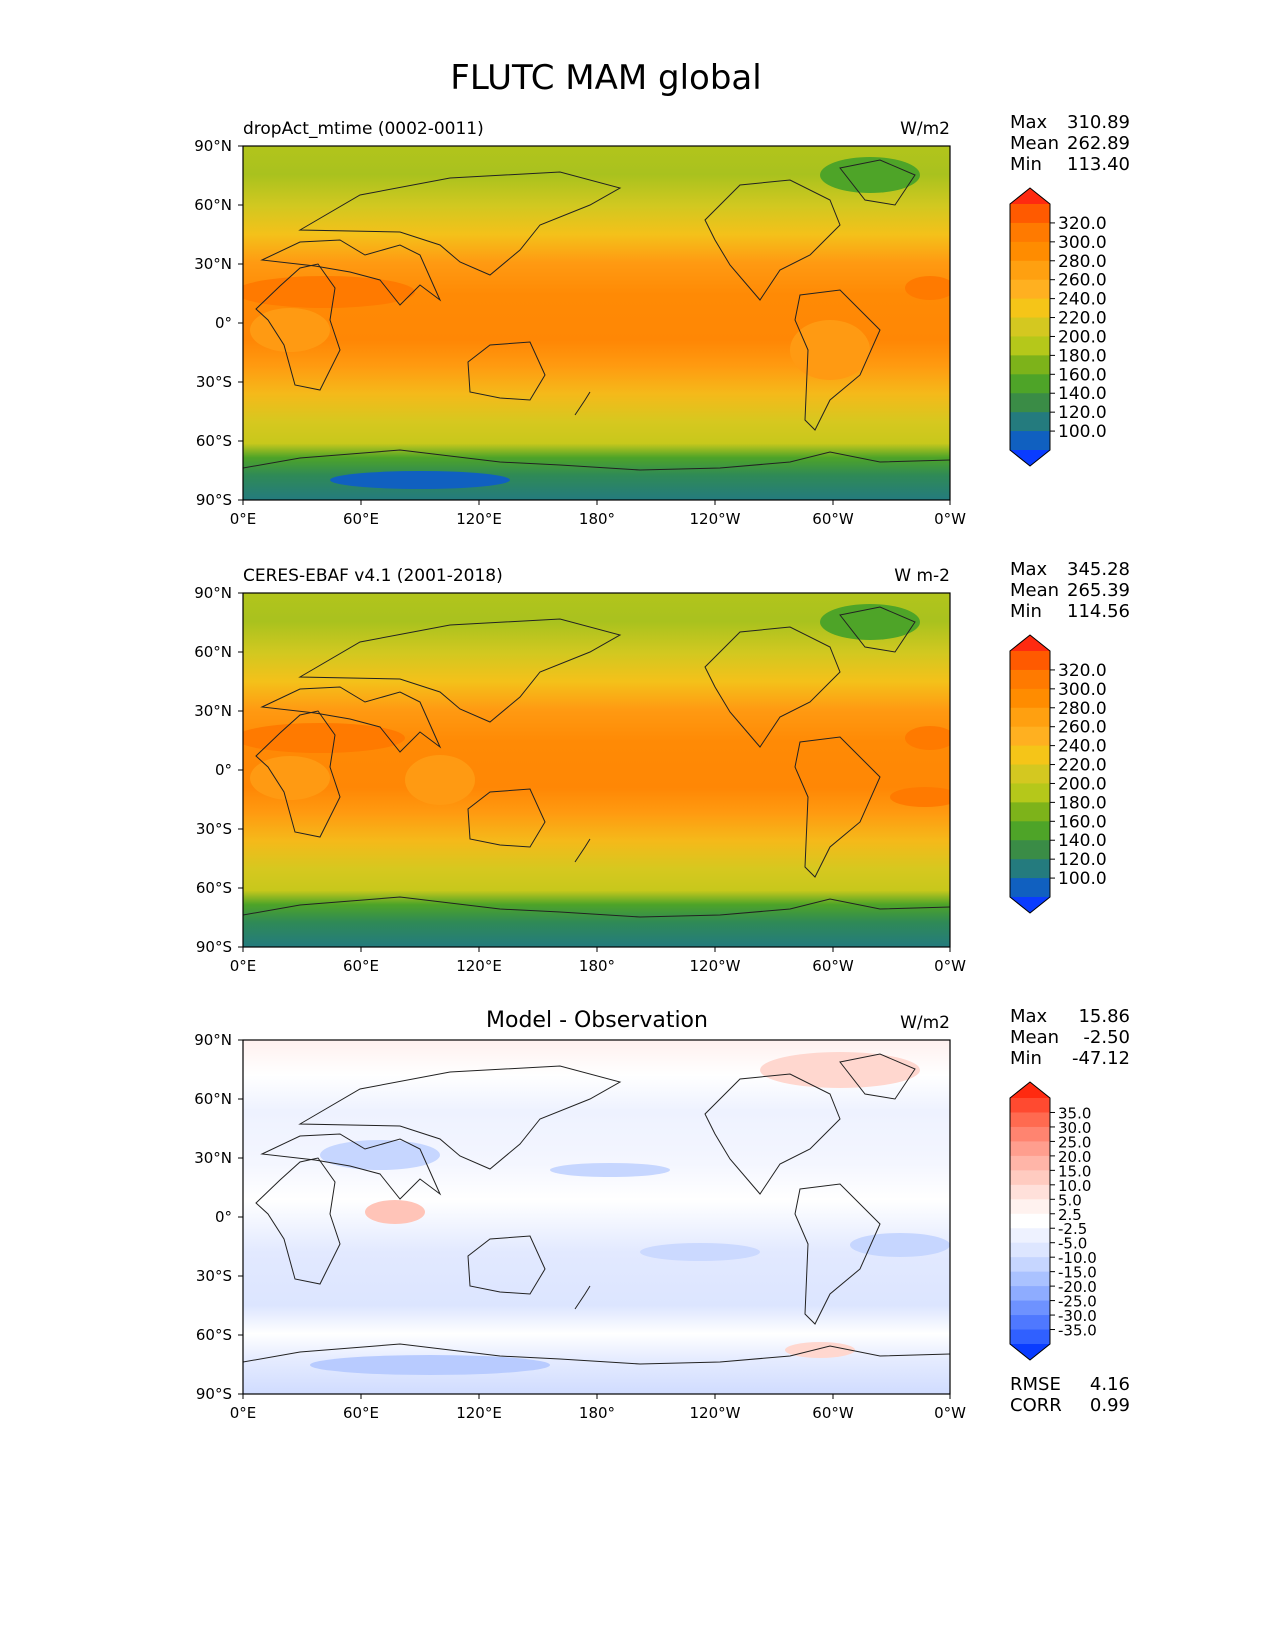  Describe the element at coordinates (213, 1040) in the screenshot. I see `lat-tick-label: 90°N` at that location.